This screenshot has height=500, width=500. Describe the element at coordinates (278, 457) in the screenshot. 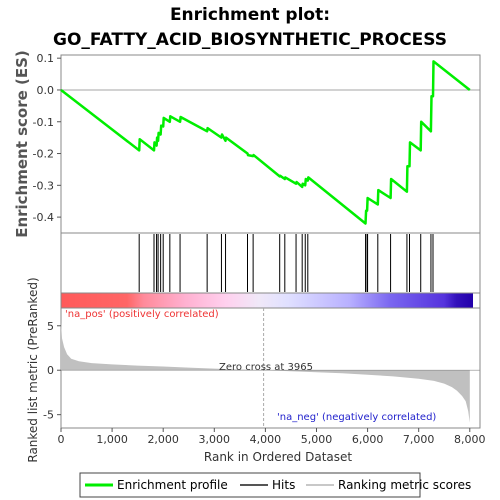

I see `x-axis-label: Rank in Ordered Dataset` at that location.